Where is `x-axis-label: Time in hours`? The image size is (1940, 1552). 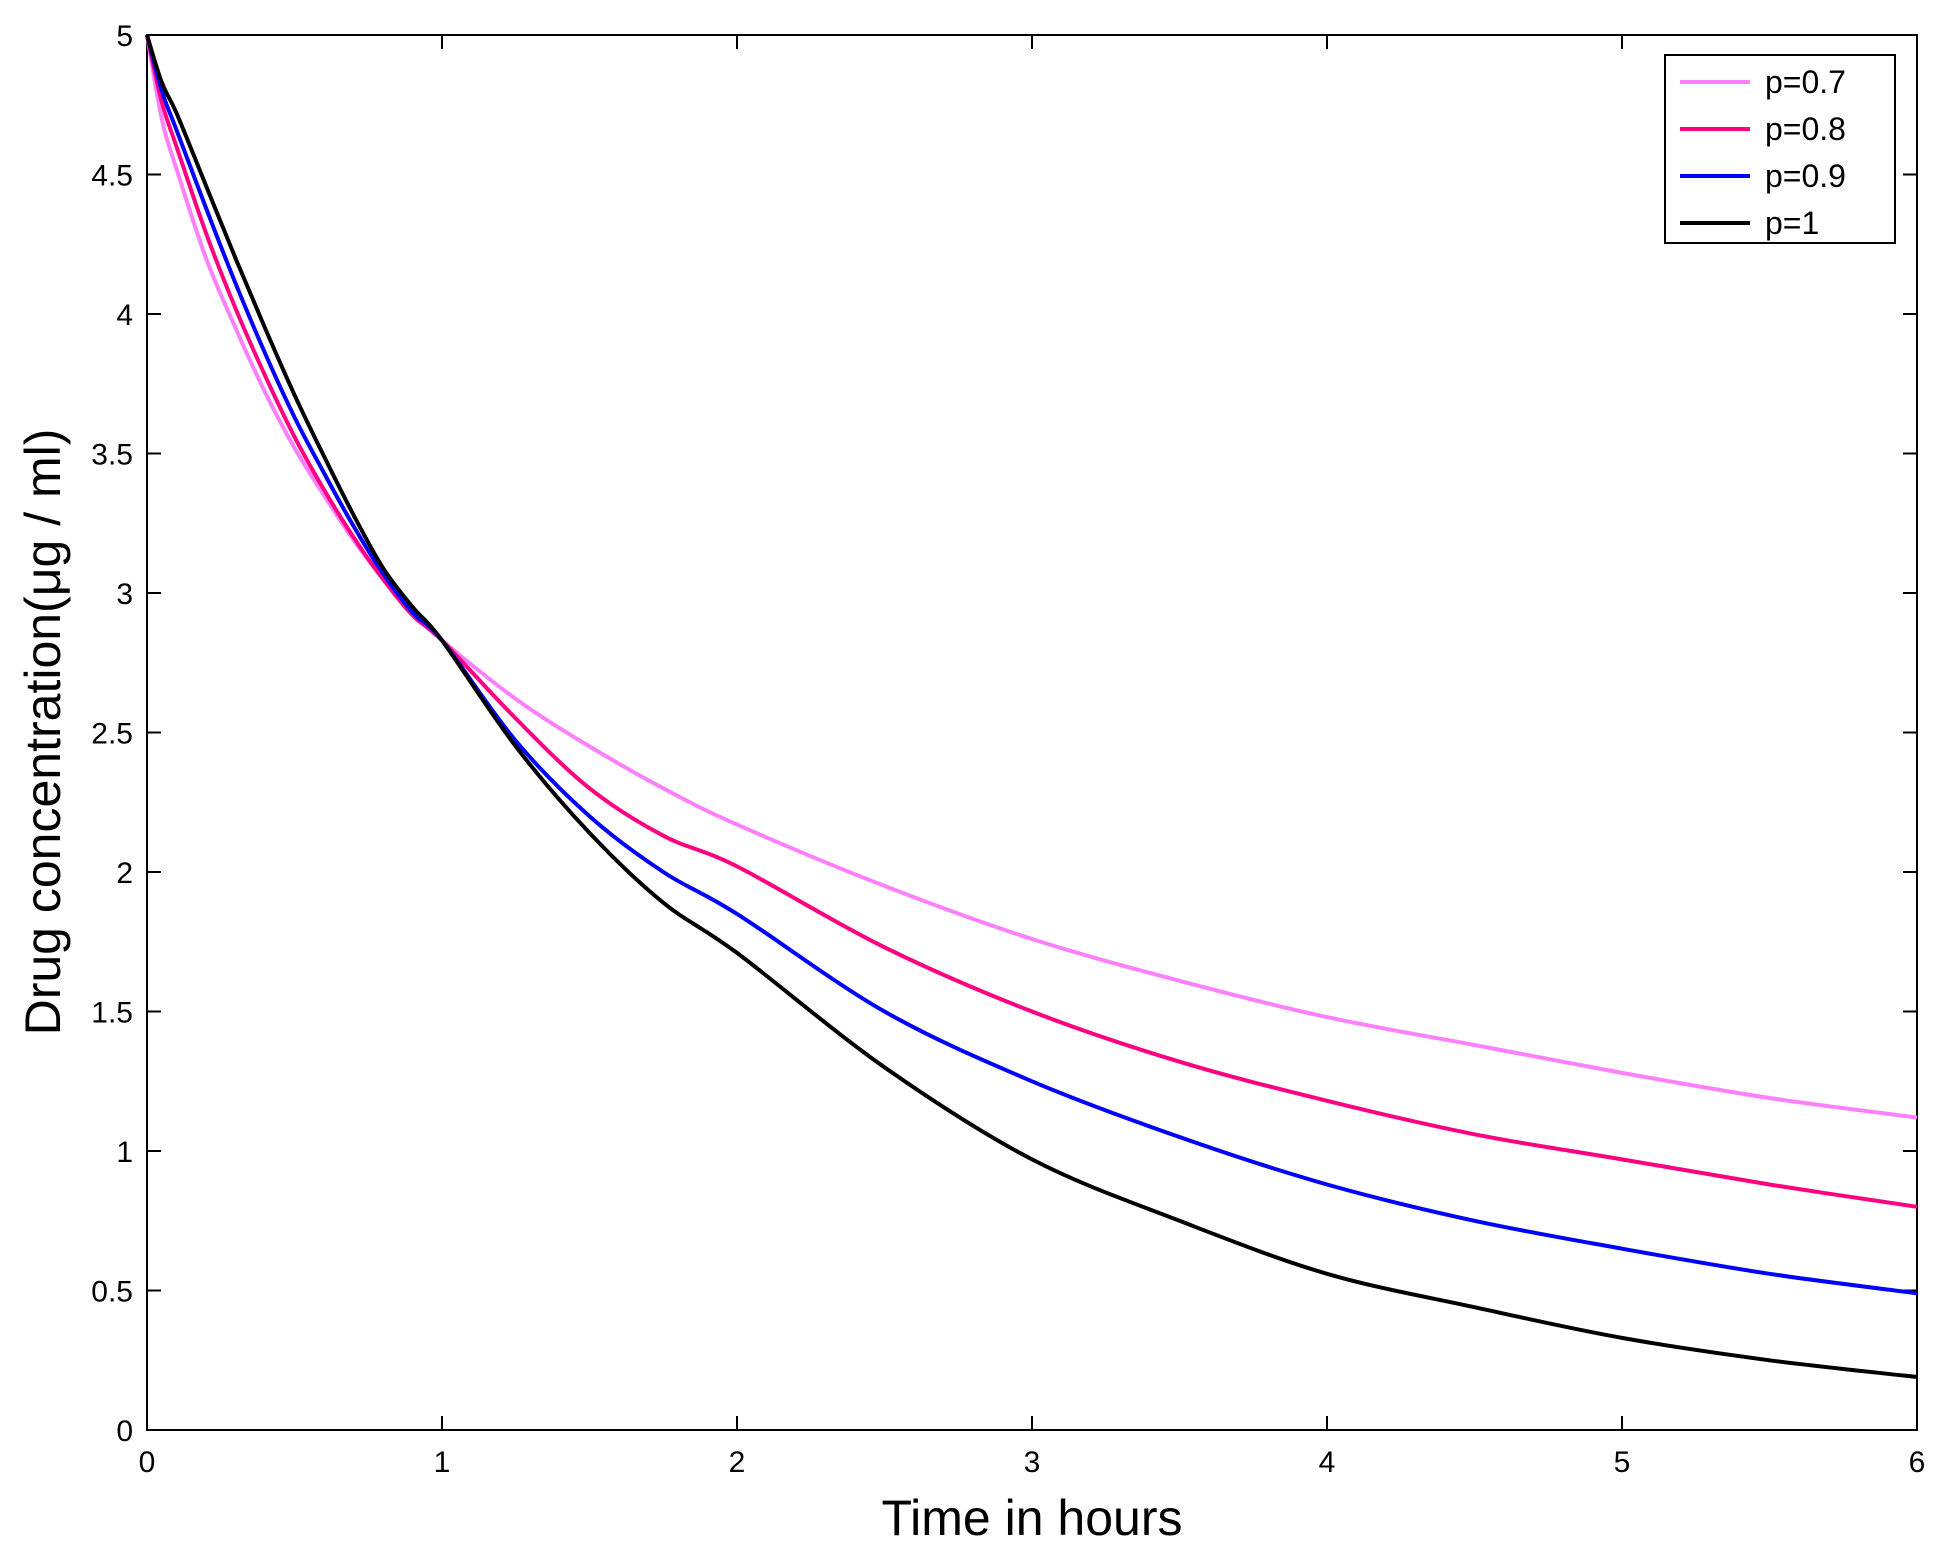
x-axis-label: Time in hours is located at coordinates (1031, 1518).